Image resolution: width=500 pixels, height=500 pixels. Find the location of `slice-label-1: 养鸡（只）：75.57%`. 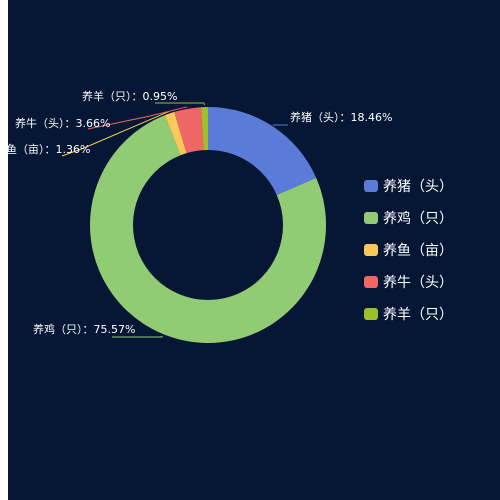

slice-label-1: 养鸡（只）：75.57% is located at coordinates (84, 329).